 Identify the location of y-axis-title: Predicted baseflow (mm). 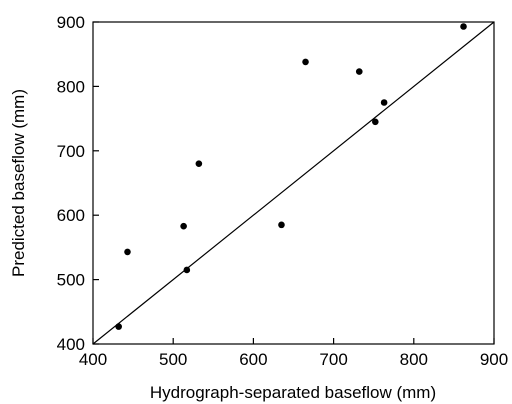
(18, 183).